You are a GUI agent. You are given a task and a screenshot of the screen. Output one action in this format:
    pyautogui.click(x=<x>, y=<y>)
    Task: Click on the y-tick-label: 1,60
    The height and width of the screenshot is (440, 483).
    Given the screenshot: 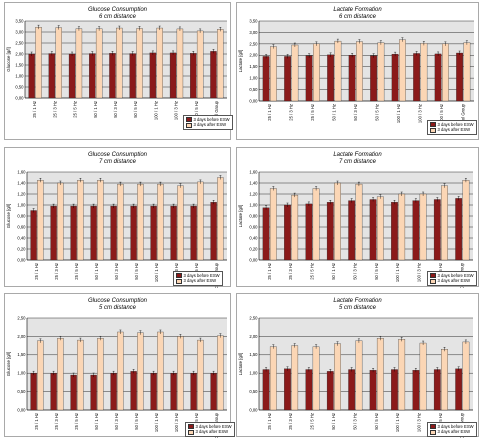 What is the action you would take?
    pyautogui.click(x=253, y=171)
    